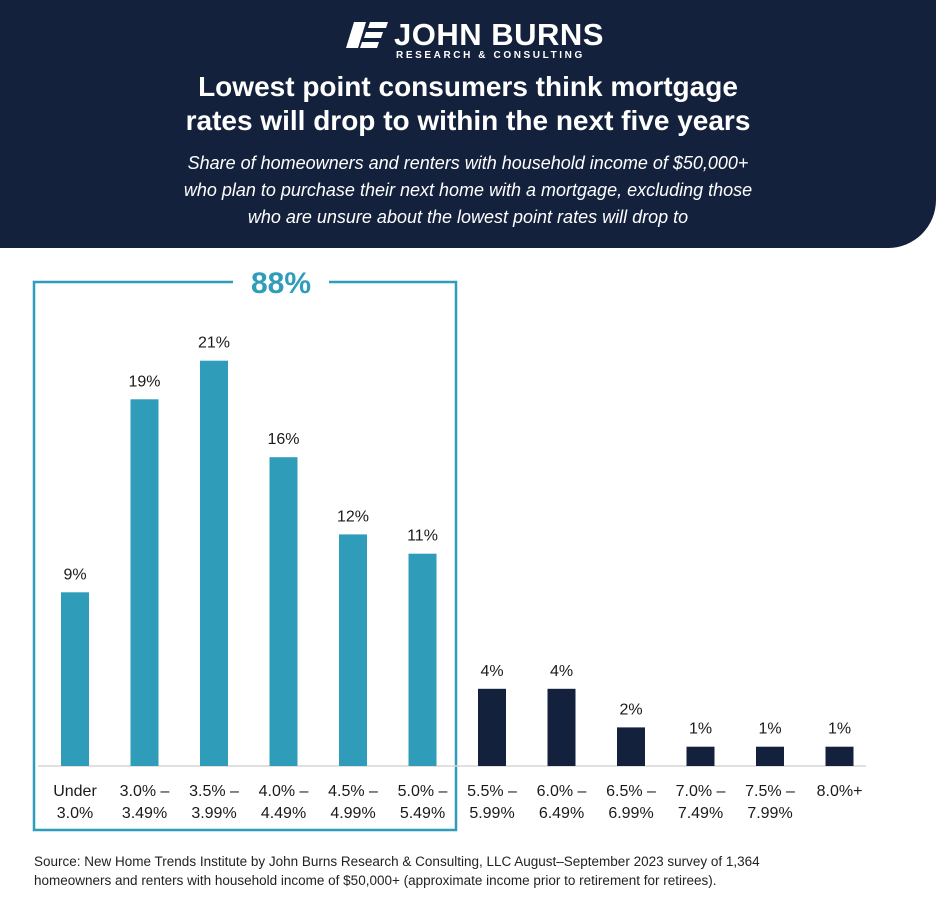 The height and width of the screenshot is (900, 936). I want to click on data-label: 2%, so click(630, 709).